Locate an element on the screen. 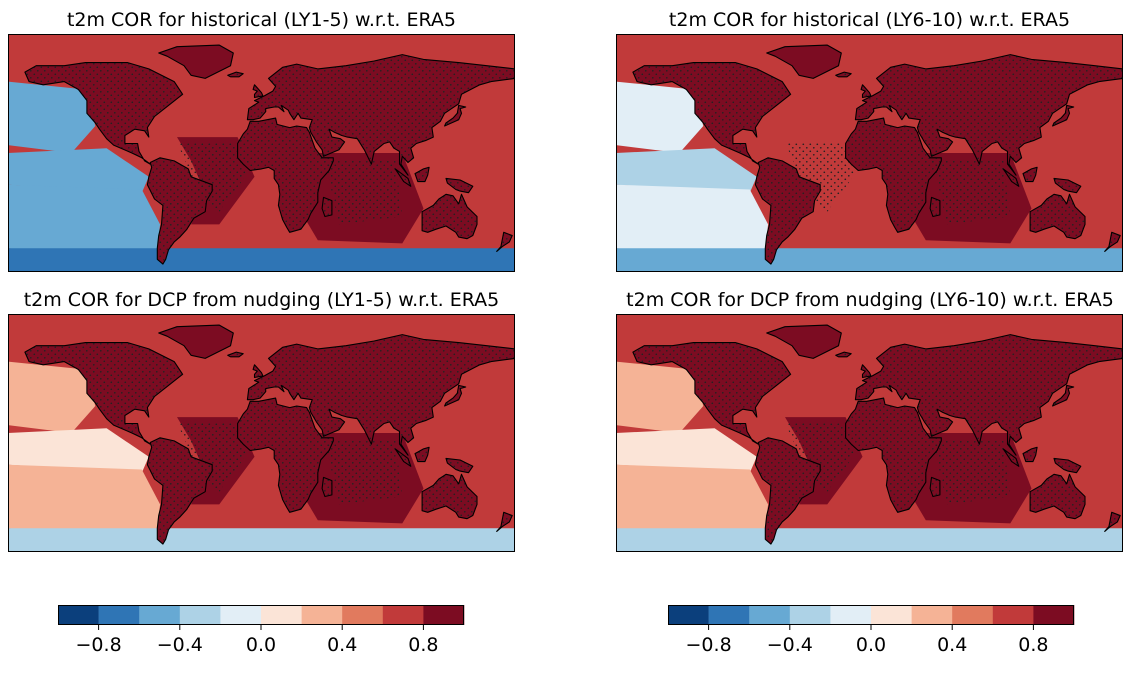  stippling-australia is located at coordinates (449, 496).